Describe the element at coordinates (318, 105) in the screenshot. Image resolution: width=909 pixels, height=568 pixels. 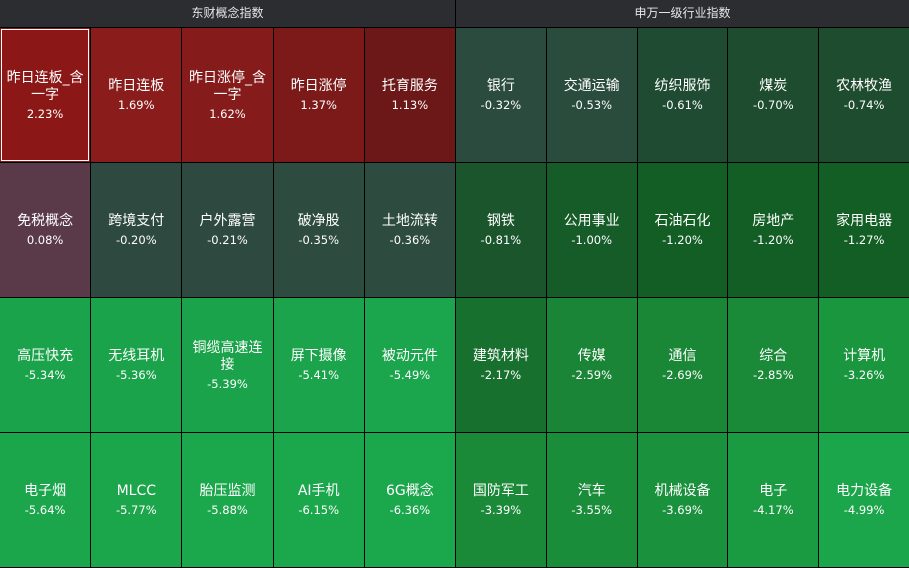
I see `tile-change: 1.37%` at that location.